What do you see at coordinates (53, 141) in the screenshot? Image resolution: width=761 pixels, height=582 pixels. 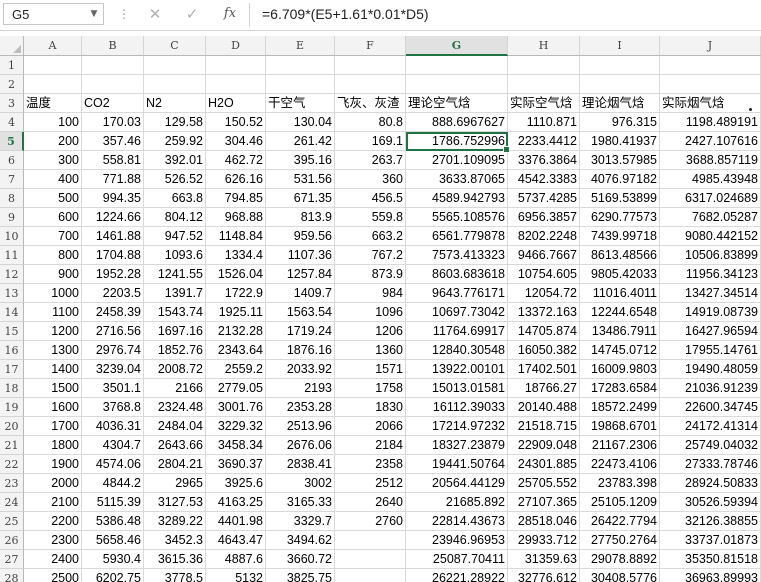 I see `cell-a5: 200` at bounding box center [53, 141].